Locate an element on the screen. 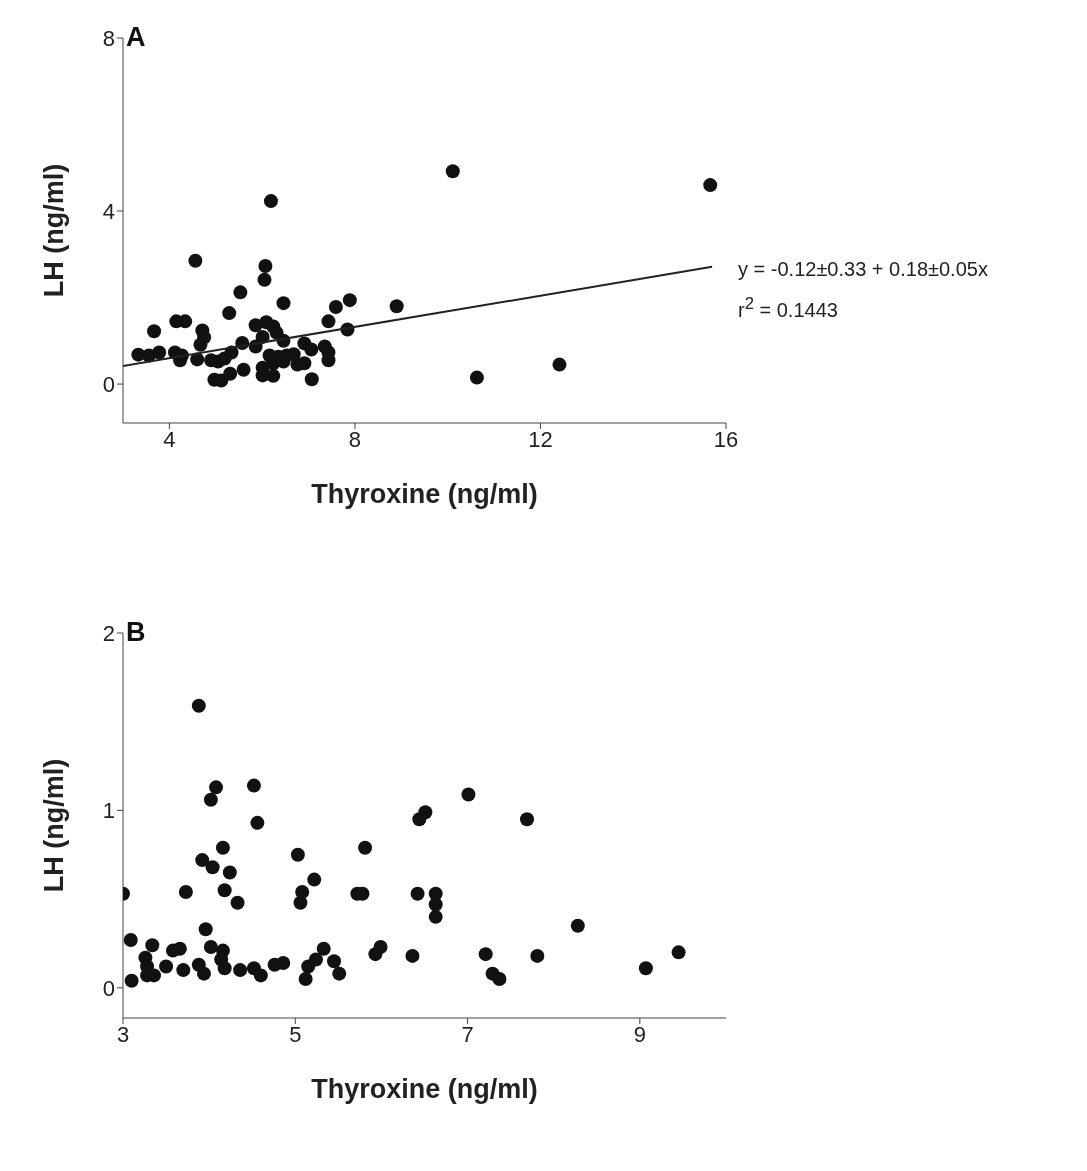 The height and width of the screenshot is (1171, 1087). x-tick-label: 3 is located at coordinates (123, 1034).